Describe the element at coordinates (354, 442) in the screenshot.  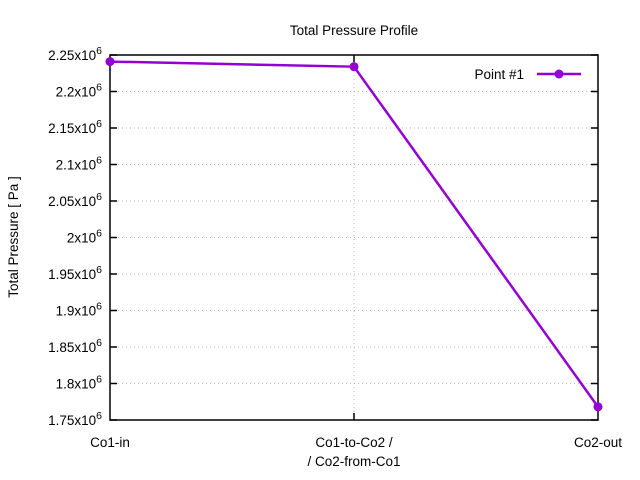
I see `x-tick-label: Co1-to-Co2 /` at that location.